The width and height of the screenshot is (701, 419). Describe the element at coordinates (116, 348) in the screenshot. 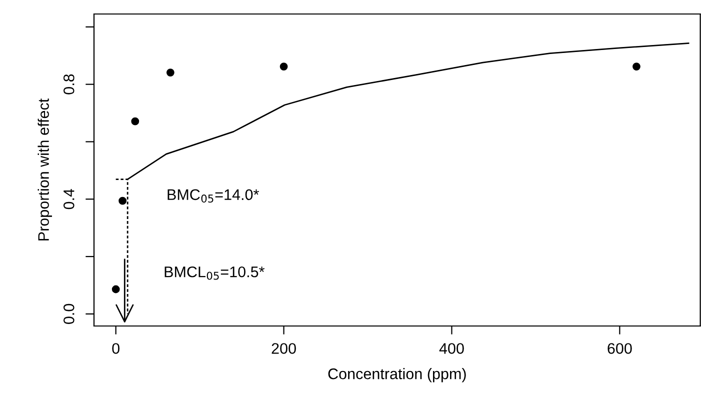

I see `x-tick-label: 0` at that location.